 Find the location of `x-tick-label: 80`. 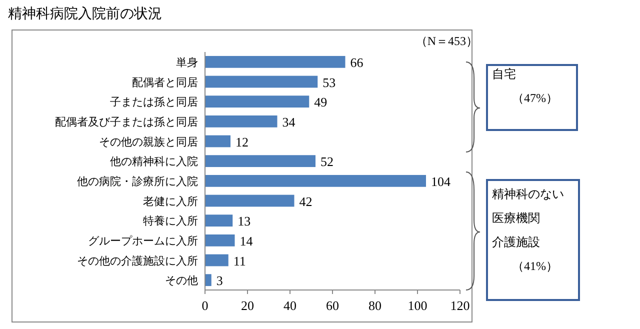

x-tick-label: 80 is located at coordinates (375, 305).